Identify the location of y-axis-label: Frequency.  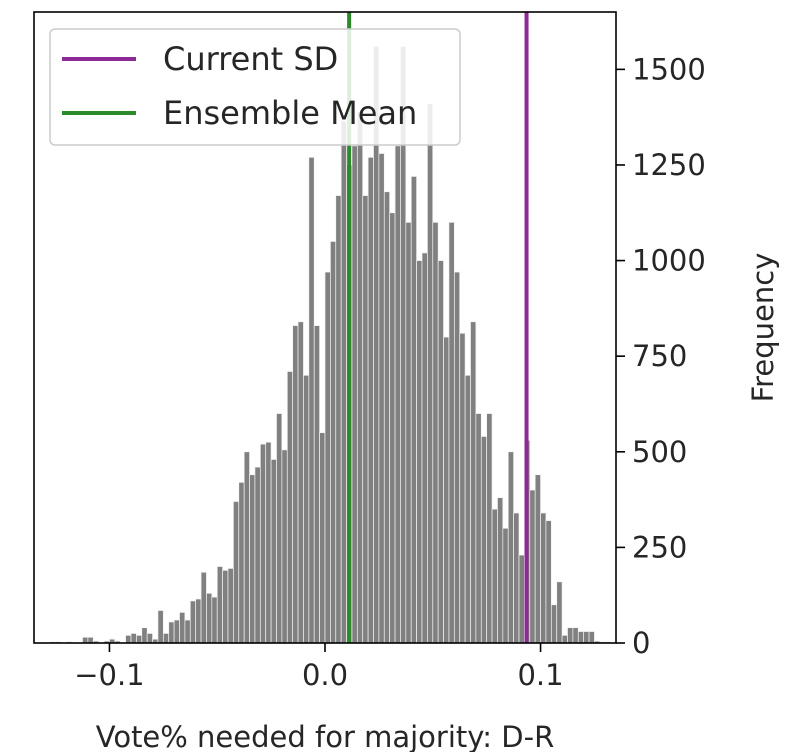
(763, 328).